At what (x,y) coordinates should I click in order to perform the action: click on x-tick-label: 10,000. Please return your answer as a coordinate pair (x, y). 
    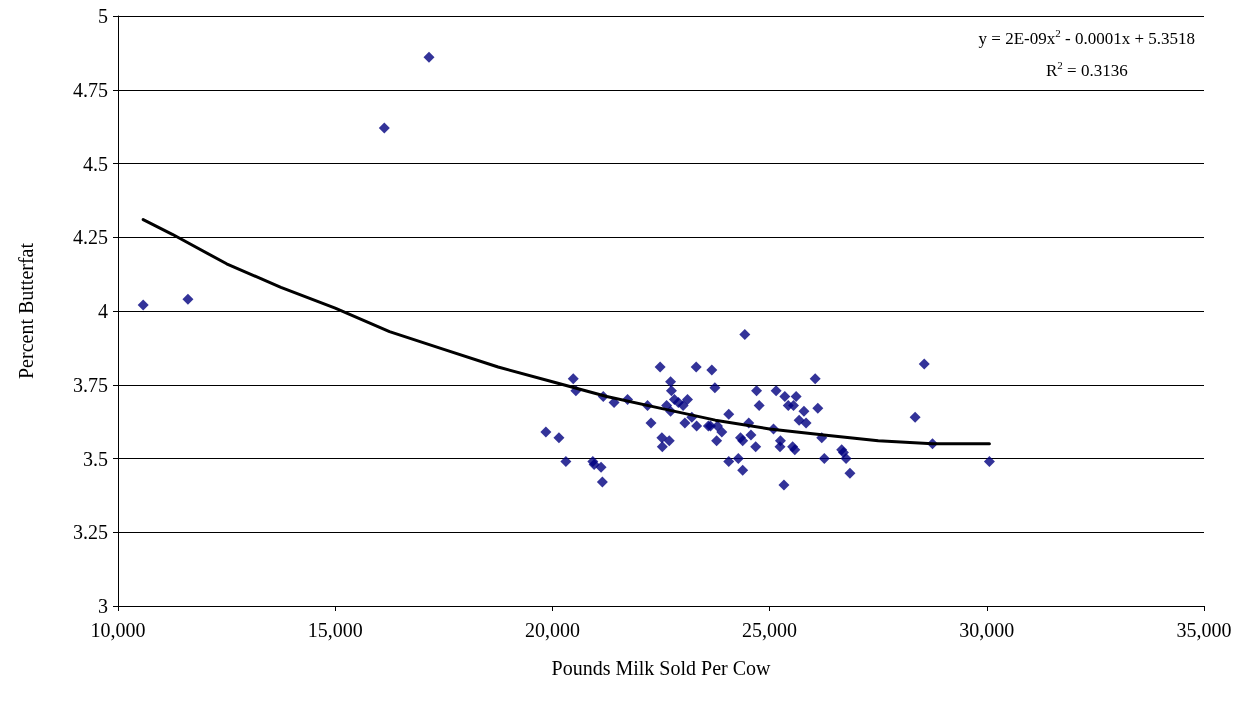
    Looking at the image, I should click on (118, 630).